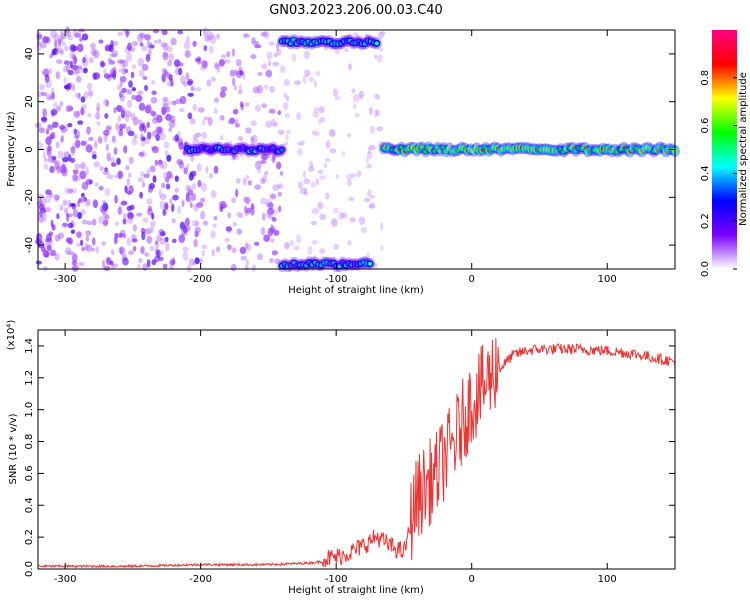  What do you see at coordinates (705, 269) in the screenshot?
I see `colorbar-tick-label: 0.0` at bounding box center [705, 269].